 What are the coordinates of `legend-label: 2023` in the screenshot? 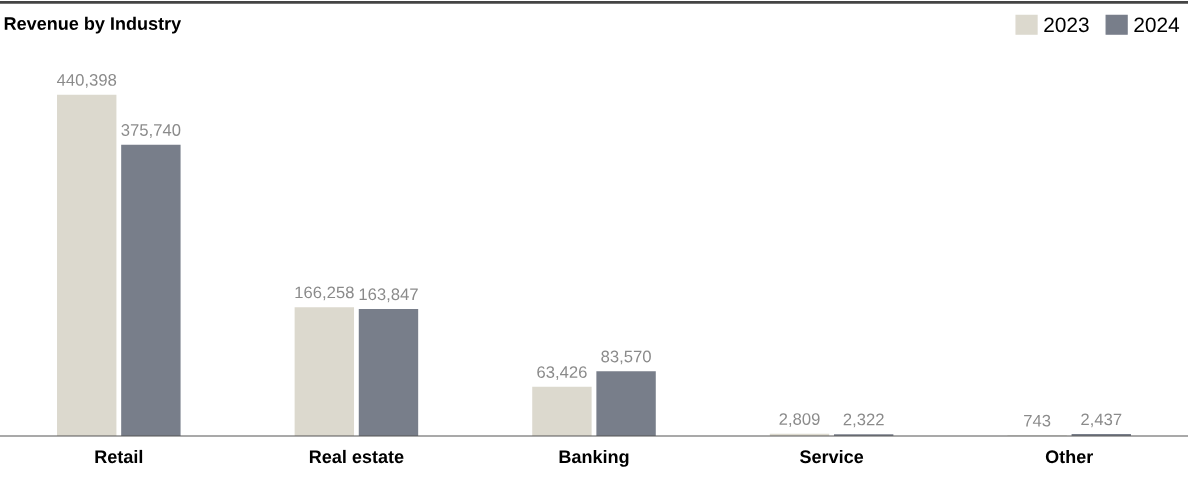 It's located at (1066, 25).